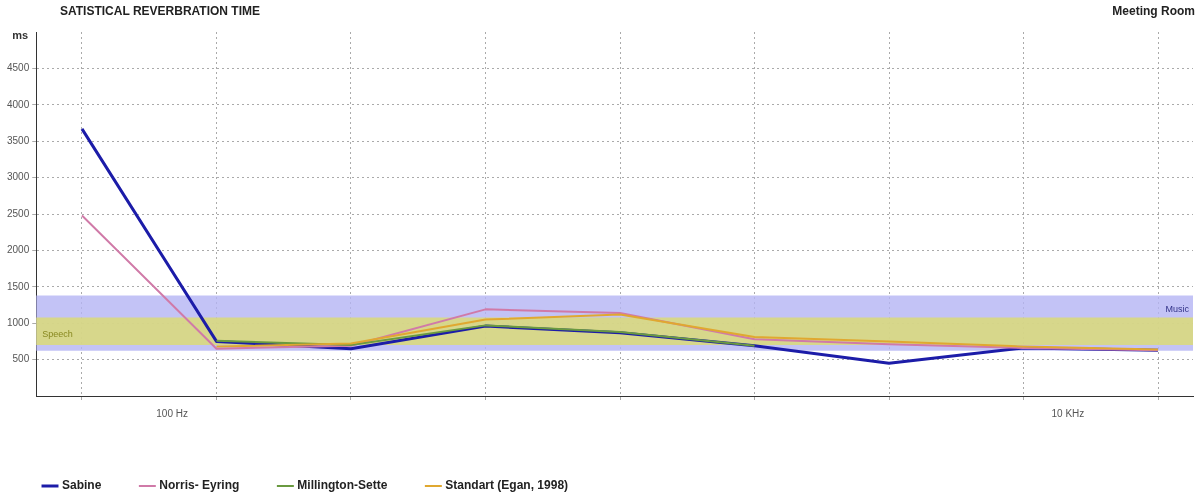  Describe the element at coordinates (1068, 413) in the screenshot. I see `text: 10 KHz` at that location.